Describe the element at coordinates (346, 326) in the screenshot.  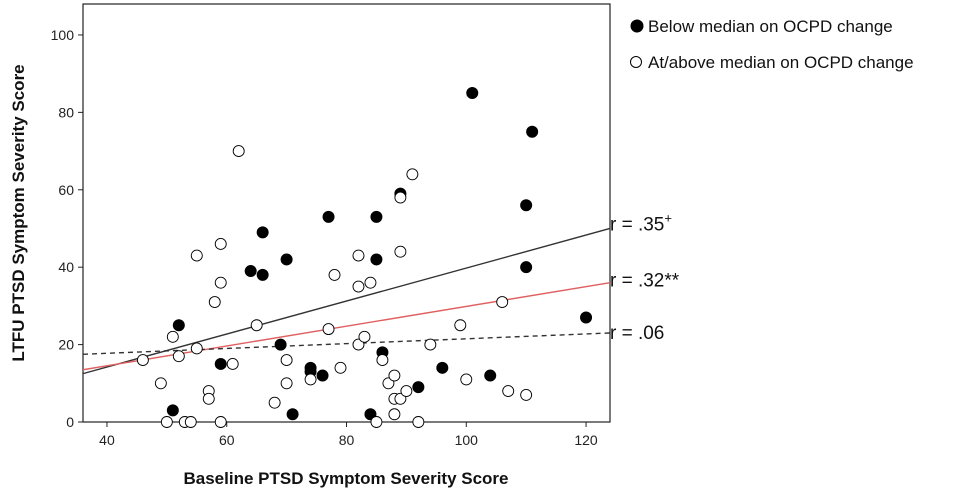
I see `solid-red-fit-line` at that location.